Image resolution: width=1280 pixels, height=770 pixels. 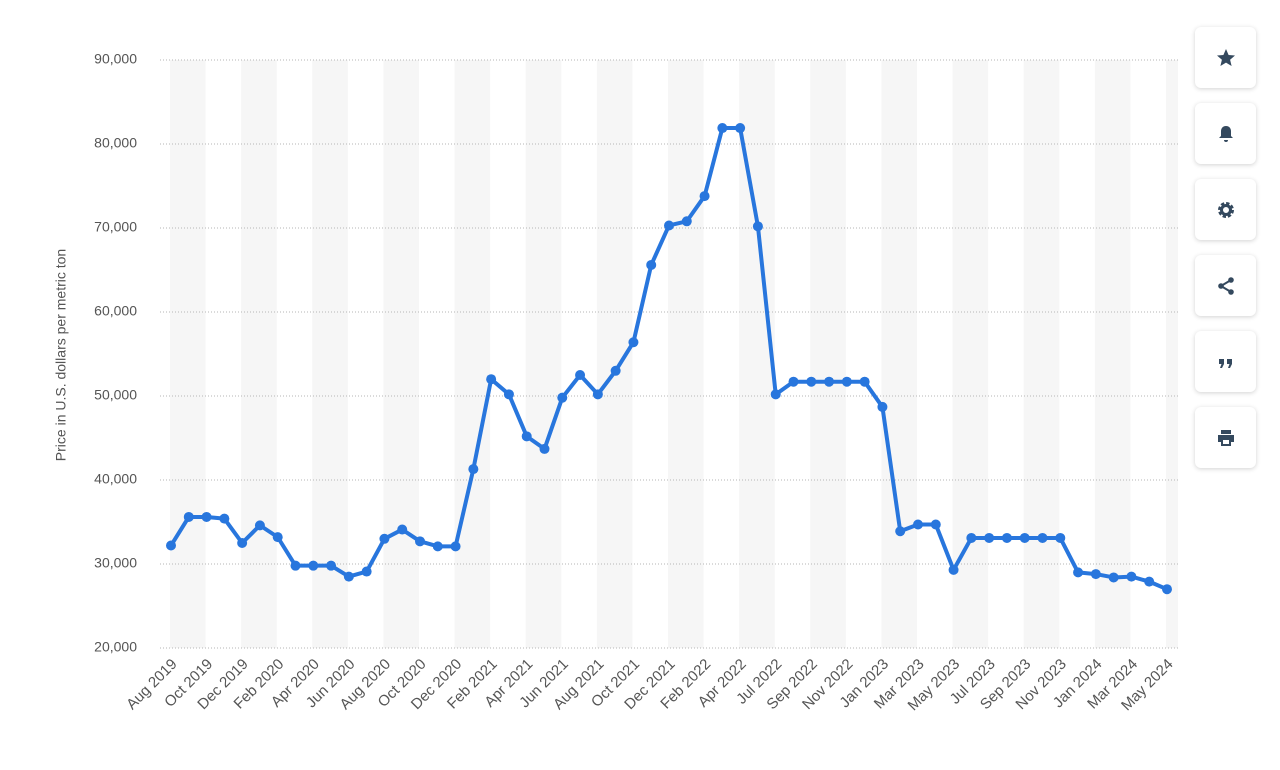 What do you see at coordinates (115, 395) in the screenshot?
I see `y-tick-label: 50,000` at bounding box center [115, 395].